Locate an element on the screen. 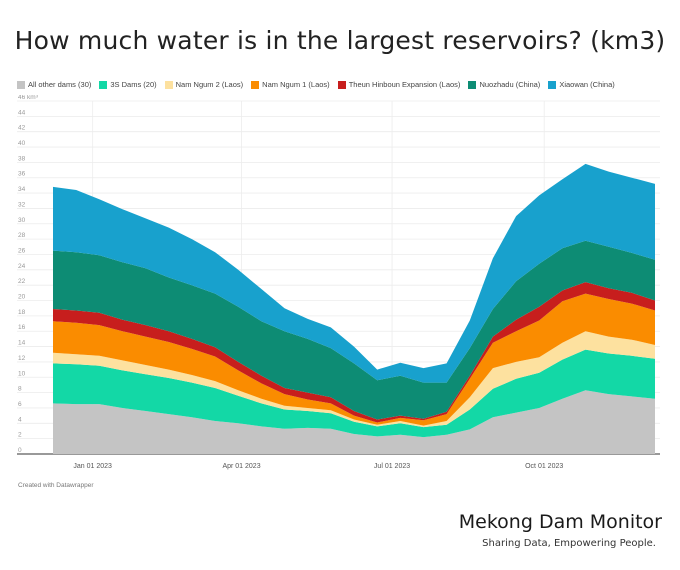  x-tick-label: Oct 01 2023 is located at coordinates (544, 466).